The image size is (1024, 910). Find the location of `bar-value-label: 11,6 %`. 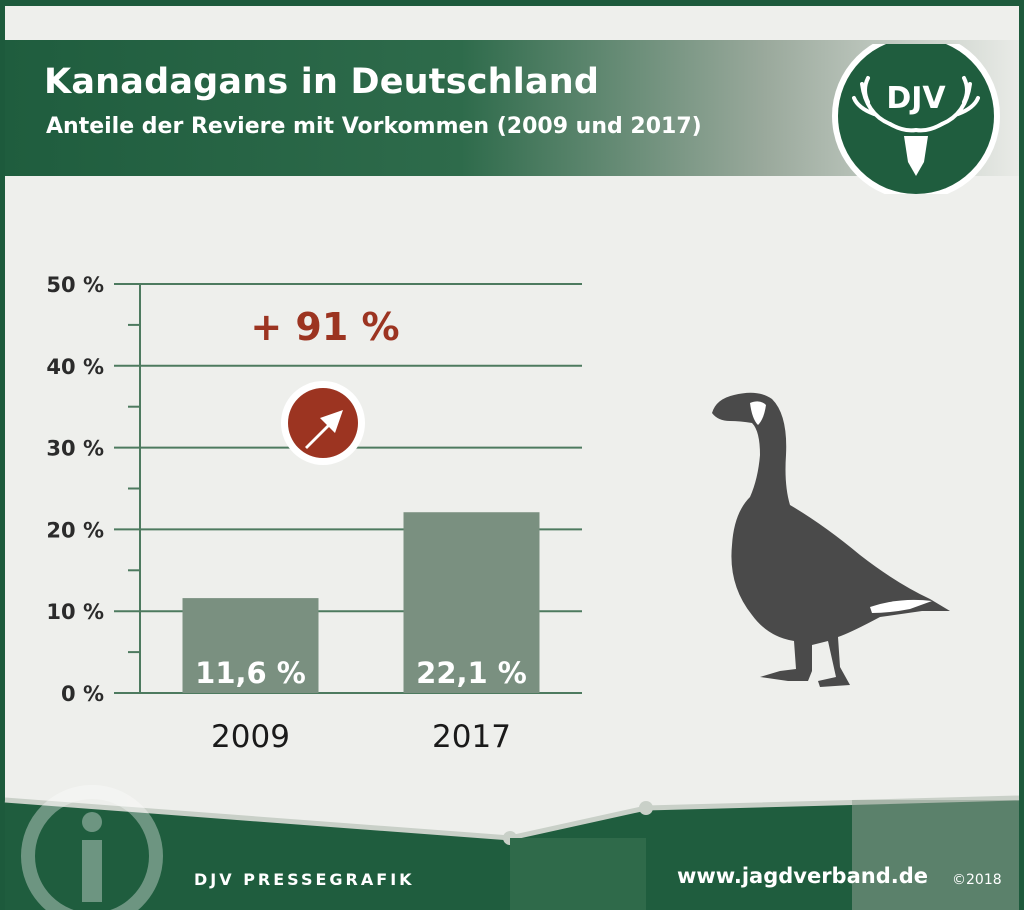

bar-value-label: 11,6 % is located at coordinates (250, 673).